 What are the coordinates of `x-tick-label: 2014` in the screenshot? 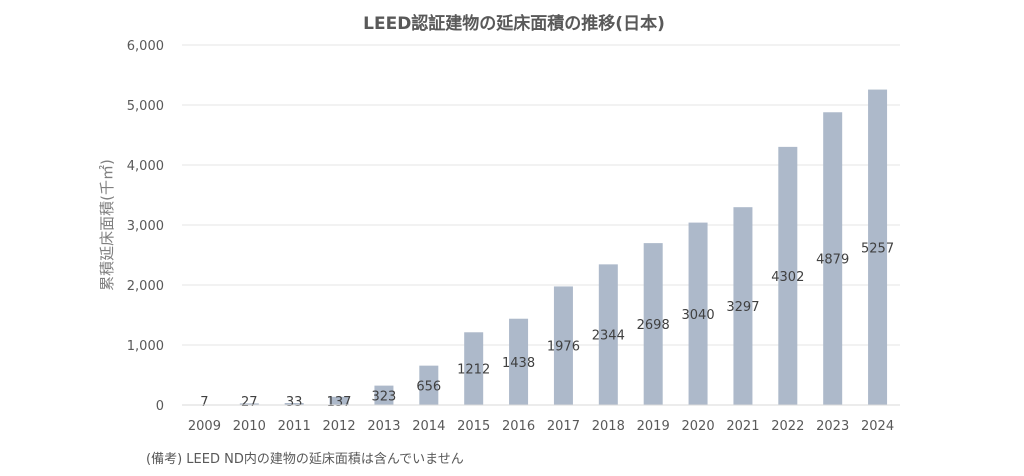 It's located at (428, 426).